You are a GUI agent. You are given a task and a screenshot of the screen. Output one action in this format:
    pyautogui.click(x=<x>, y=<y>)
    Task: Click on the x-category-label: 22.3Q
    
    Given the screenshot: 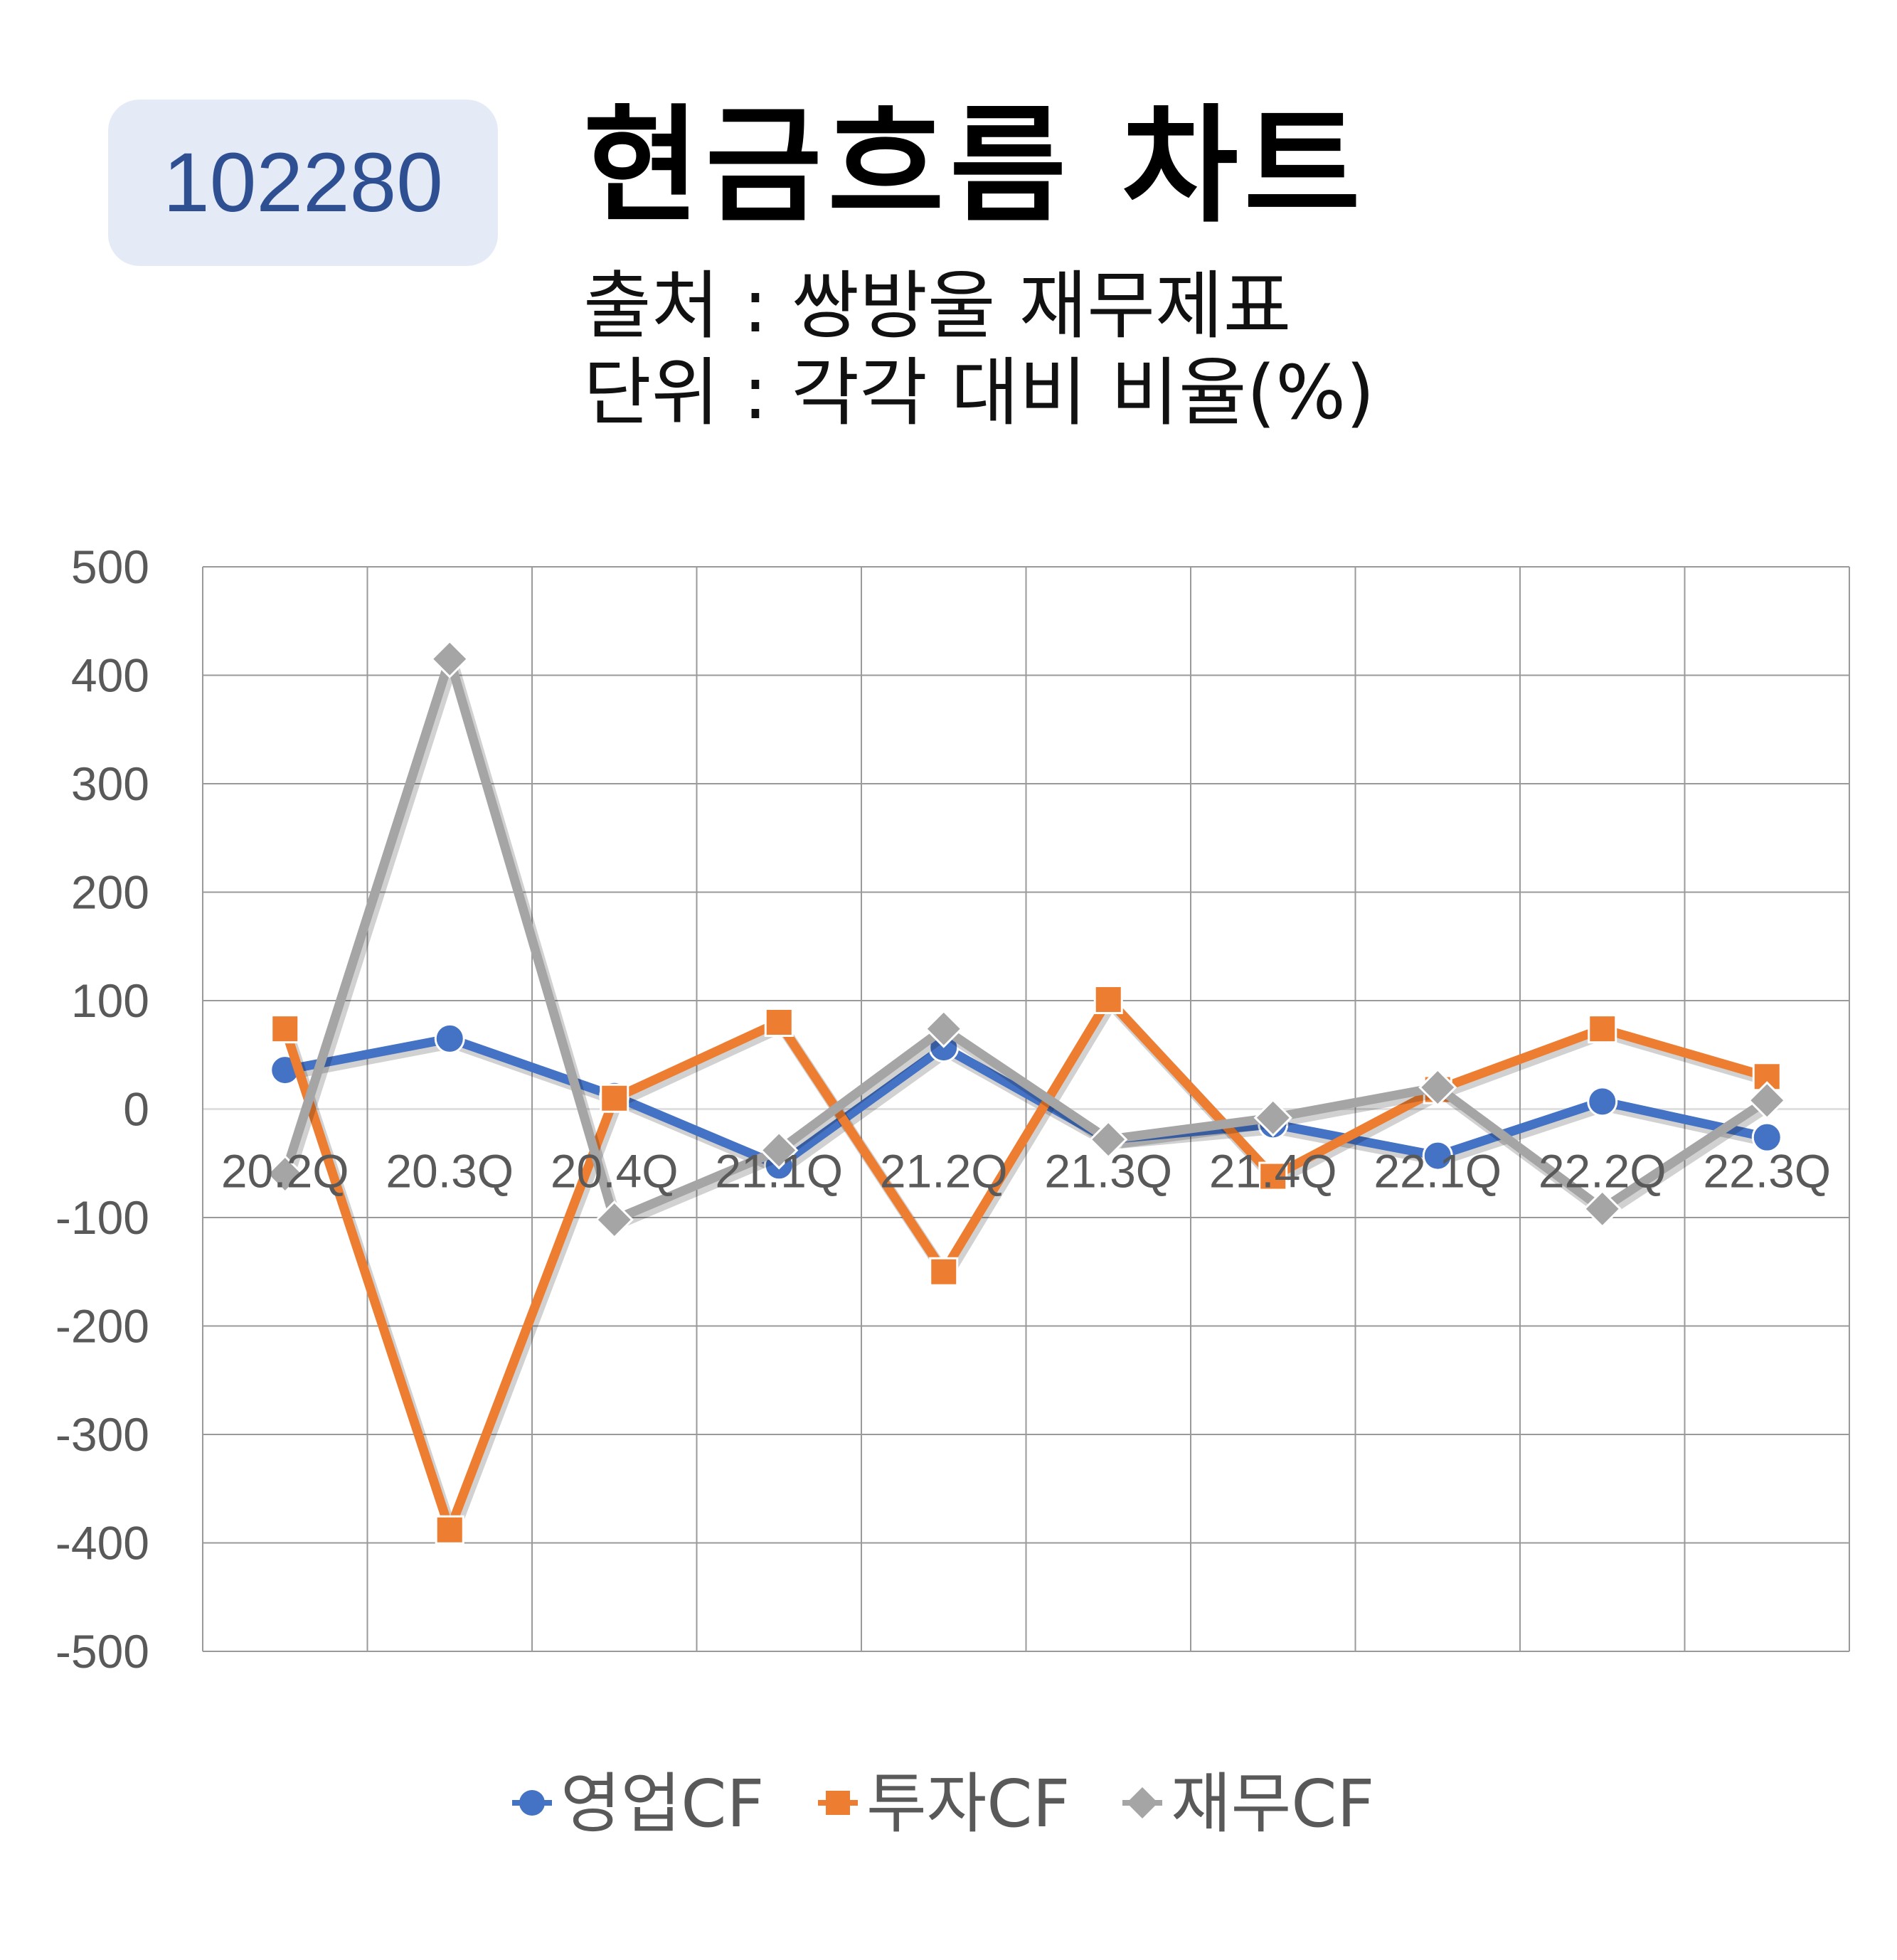 What is the action you would take?
    pyautogui.click(x=1767, y=1171)
    